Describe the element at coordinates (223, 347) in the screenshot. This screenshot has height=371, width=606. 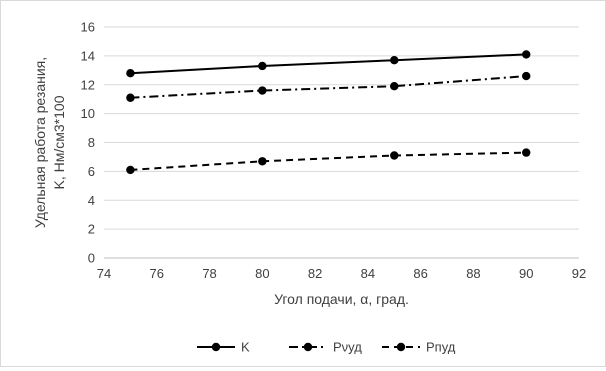
I see `legend-item: K` at that location.